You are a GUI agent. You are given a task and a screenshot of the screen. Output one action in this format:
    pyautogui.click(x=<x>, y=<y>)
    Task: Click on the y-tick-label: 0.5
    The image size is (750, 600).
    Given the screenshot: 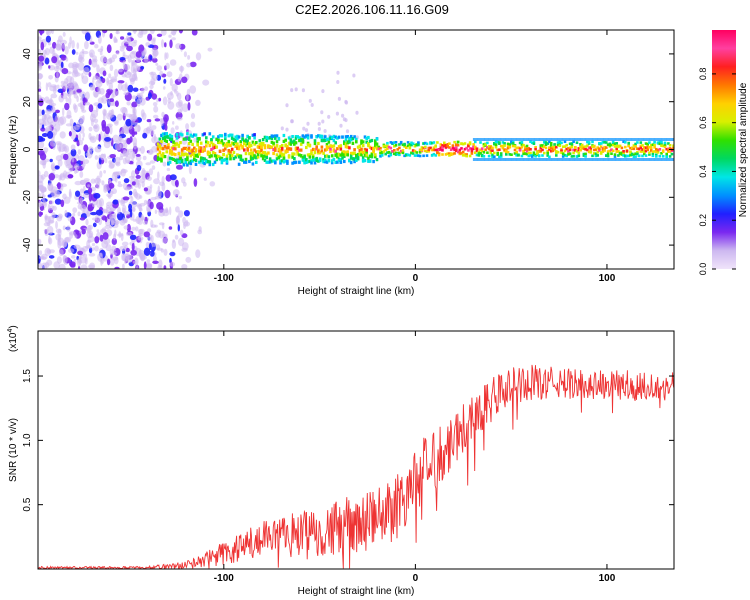 What is the action you would take?
    pyautogui.click(x=27, y=504)
    